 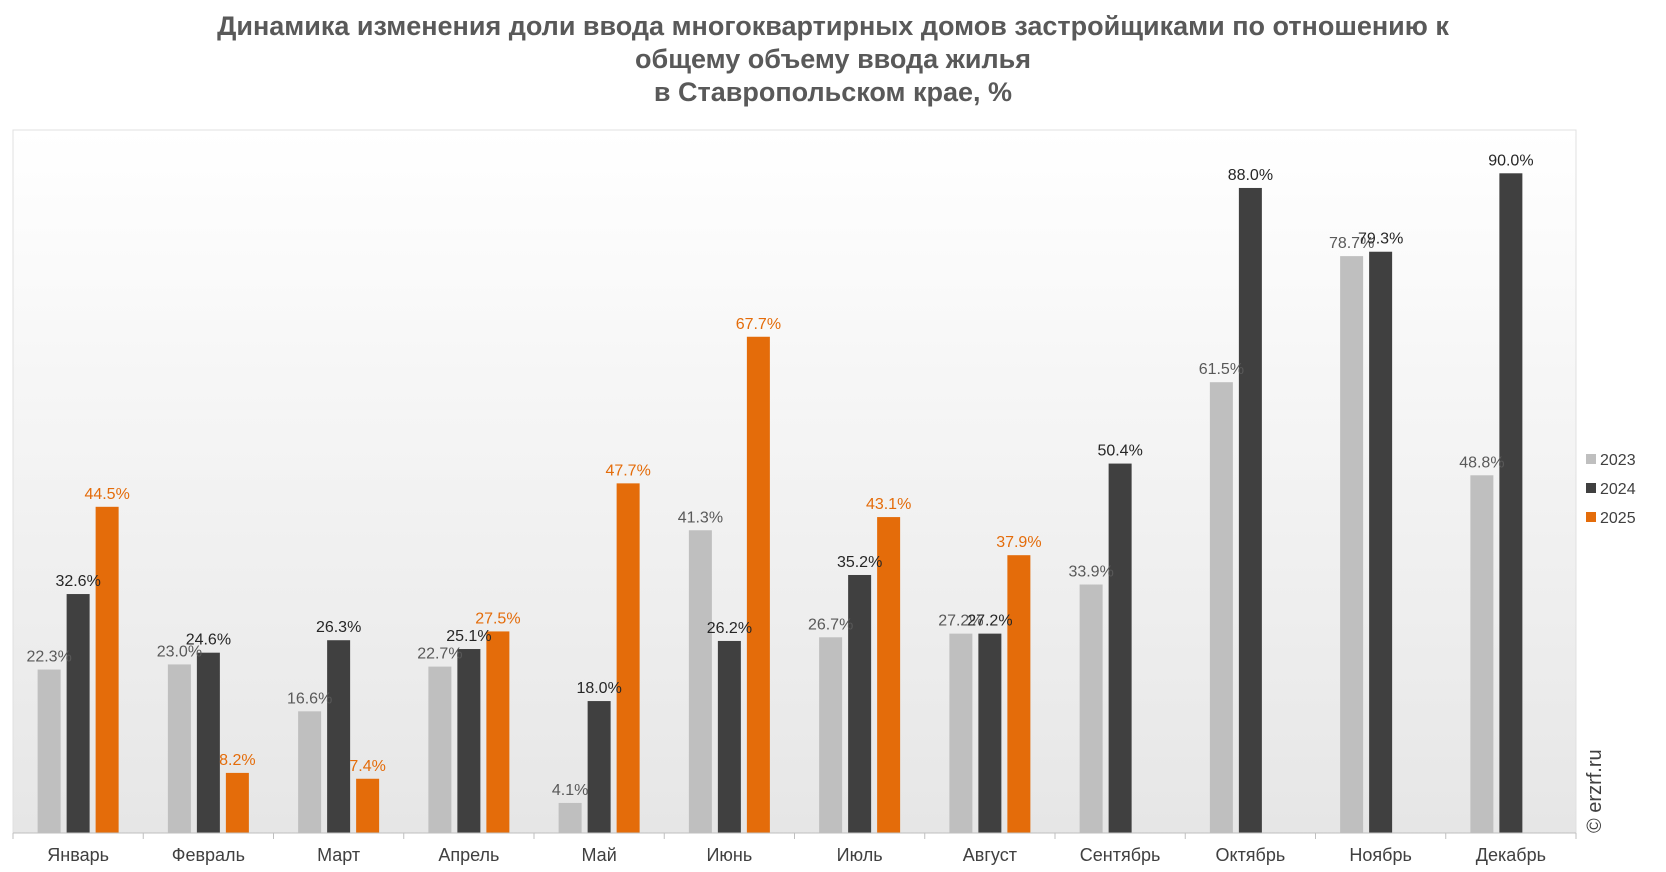 I want to click on data-label-2023: 26.7%, so click(x=830, y=624).